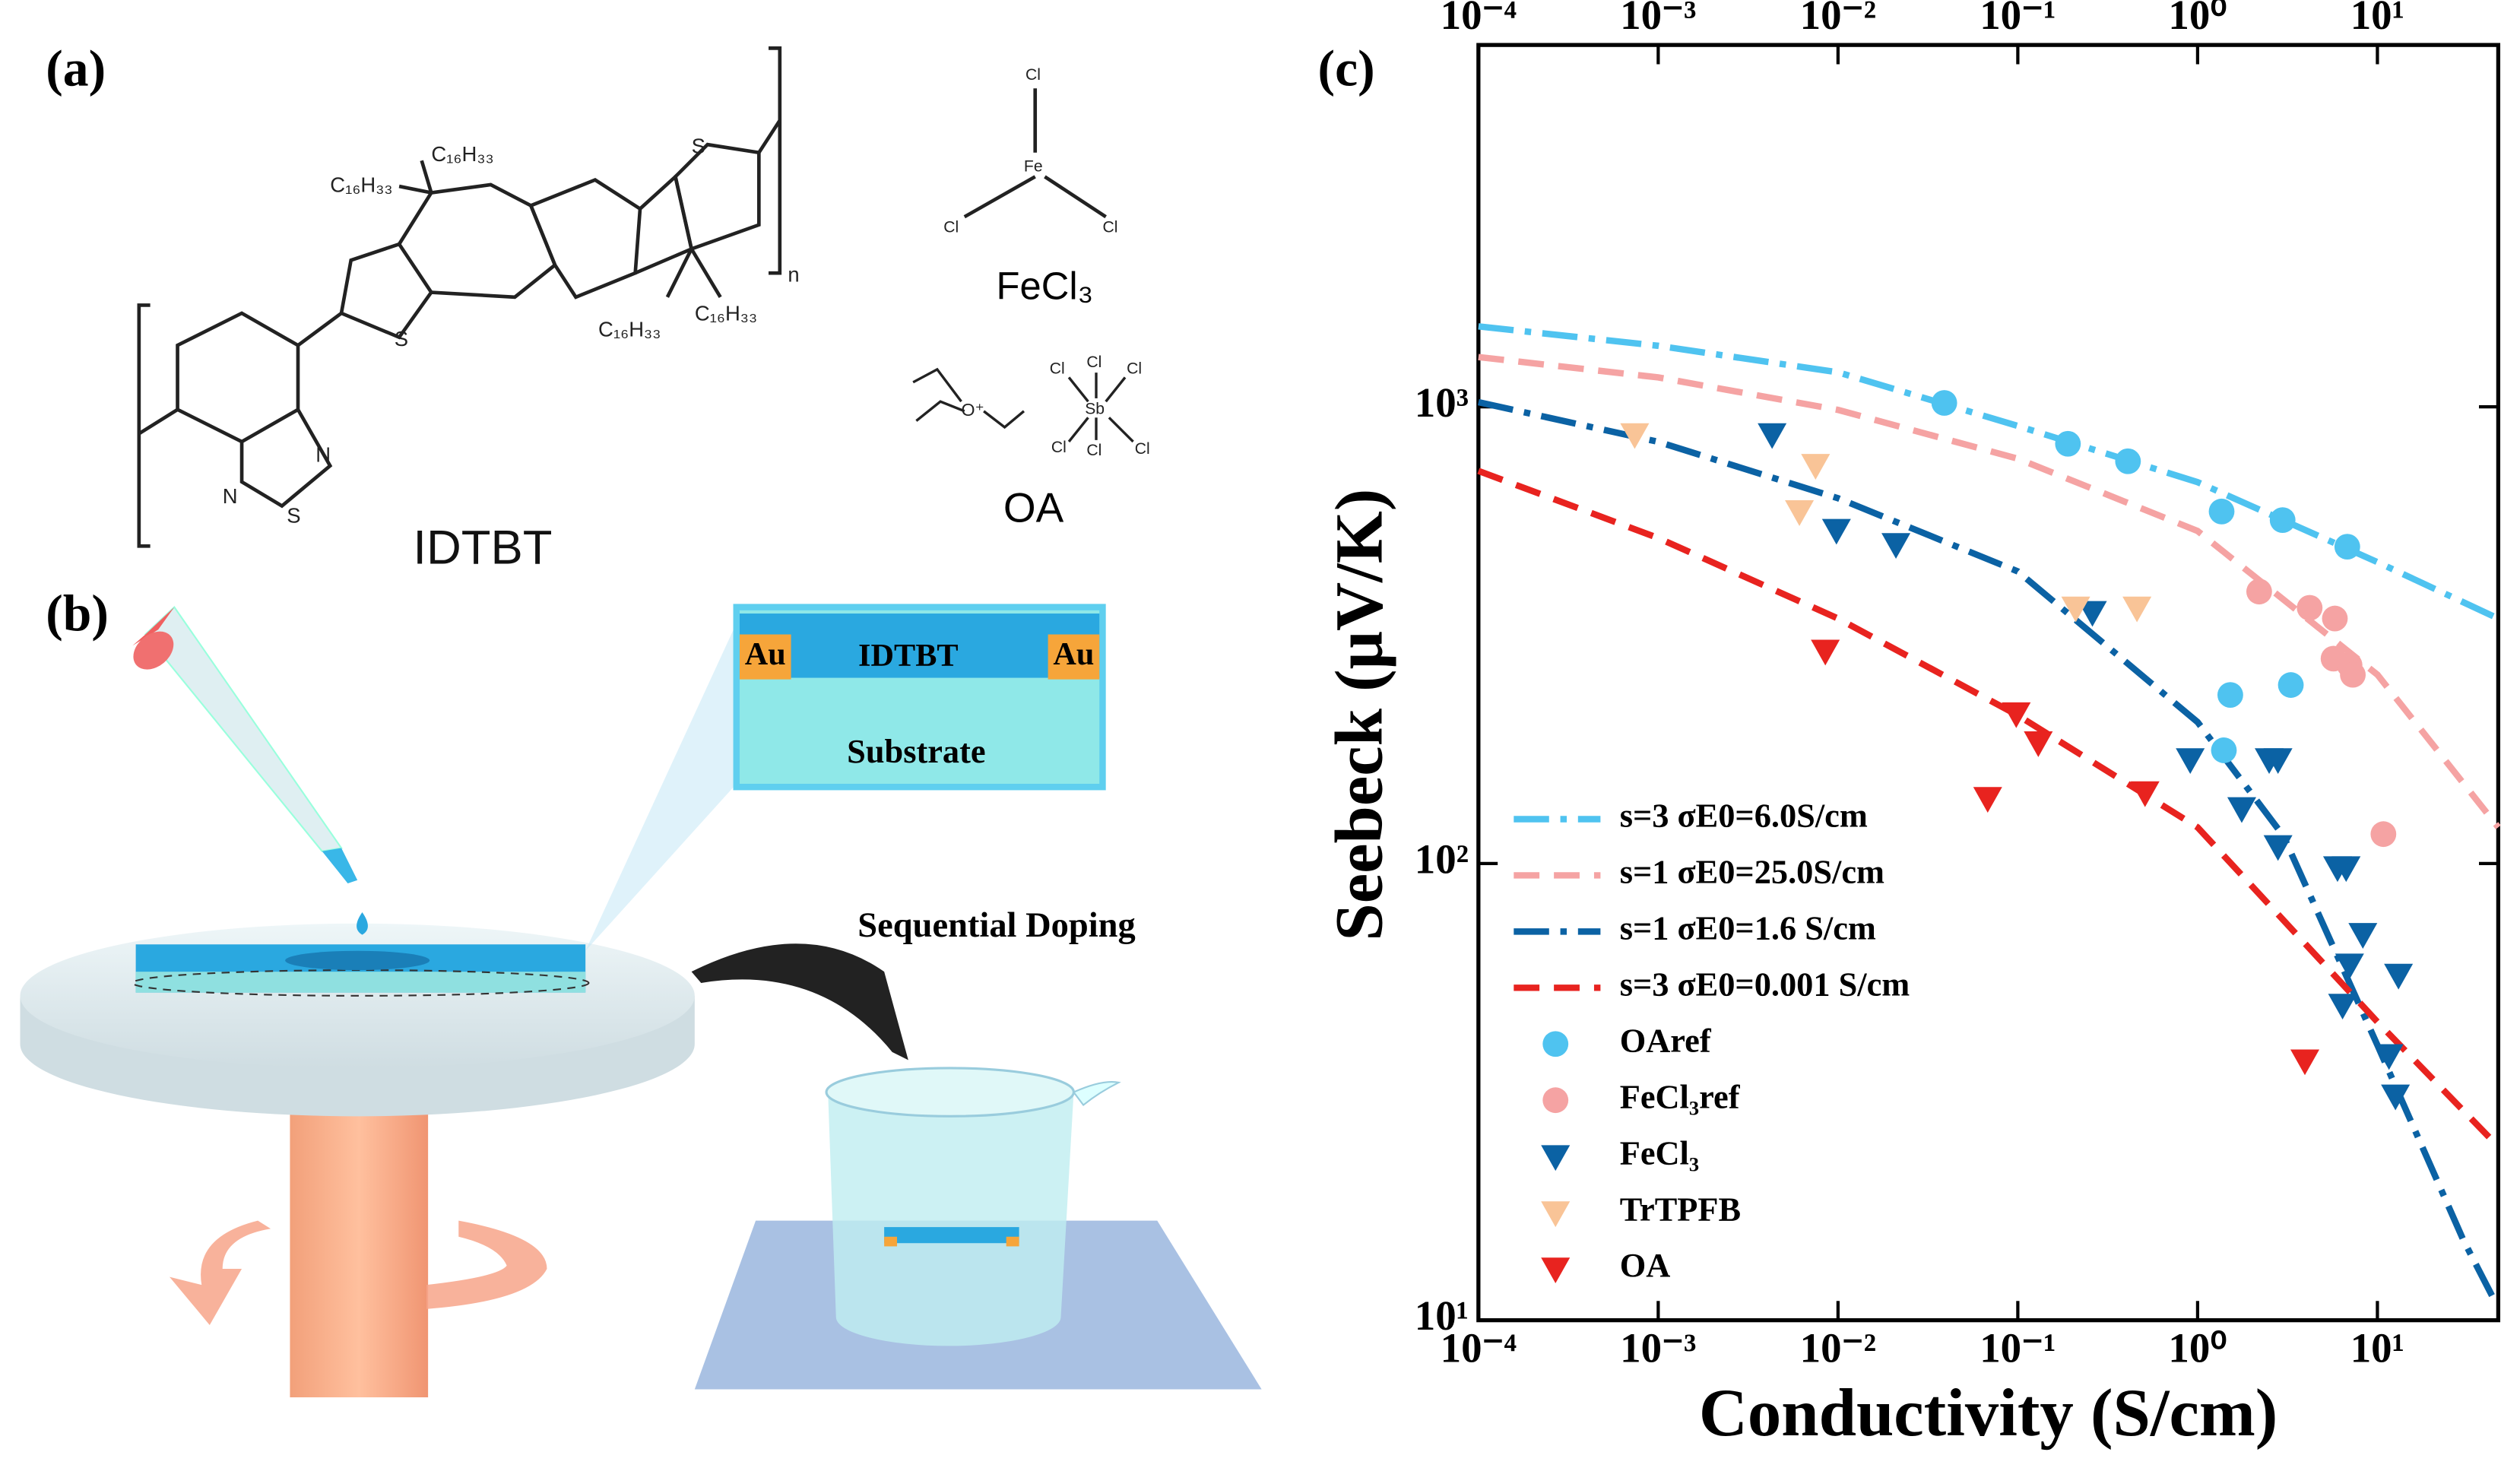 The width and height of the screenshot is (2520, 1468). I want to click on polymer-name: IDTBT, so click(482, 547).